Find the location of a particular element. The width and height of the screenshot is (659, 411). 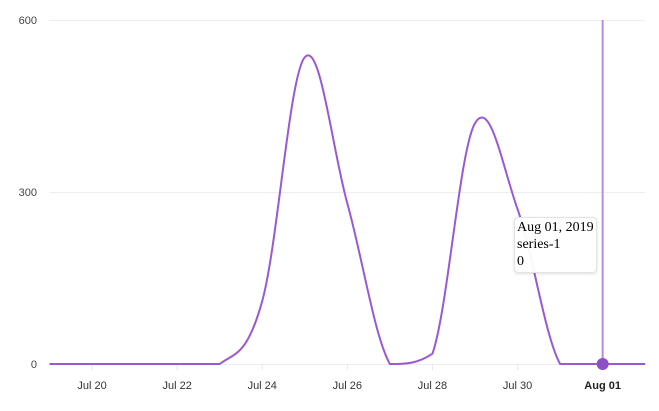

hover-marker is located at coordinates (602, 364).